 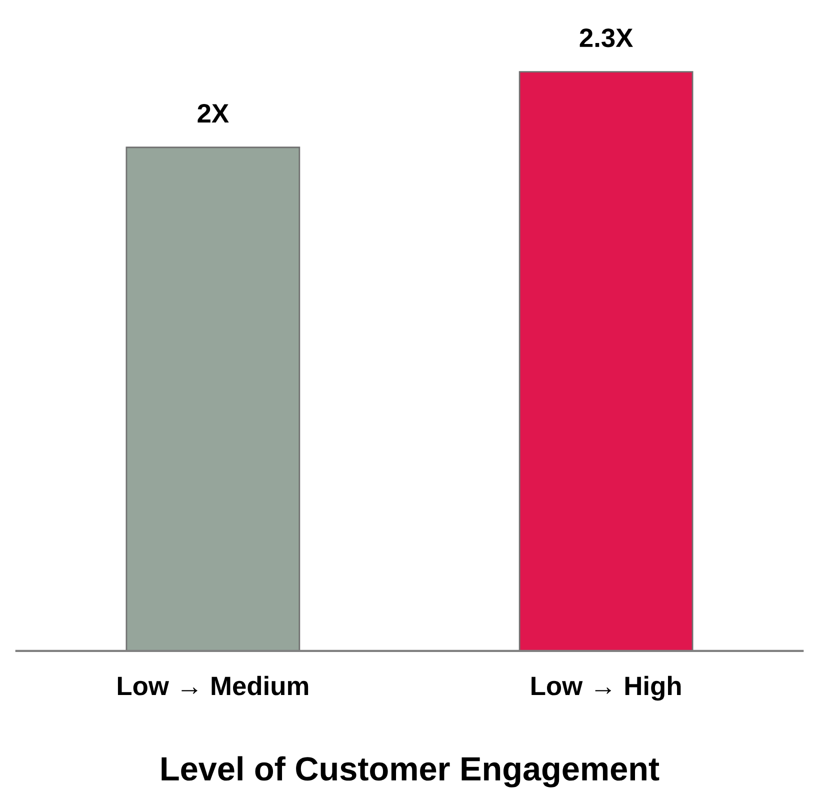 What do you see at coordinates (606, 688) in the screenshot?
I see `x-tick-label: Low → High` at bounding box center [606, 688].